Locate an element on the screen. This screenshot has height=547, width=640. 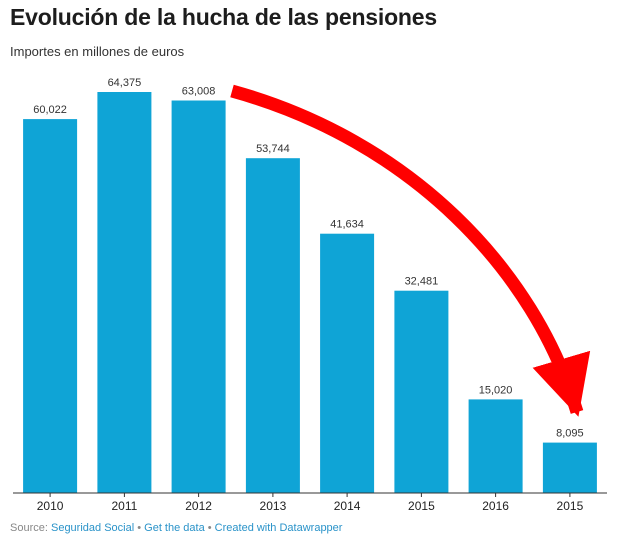
bar-2014 is located at coordinates (347, 363).